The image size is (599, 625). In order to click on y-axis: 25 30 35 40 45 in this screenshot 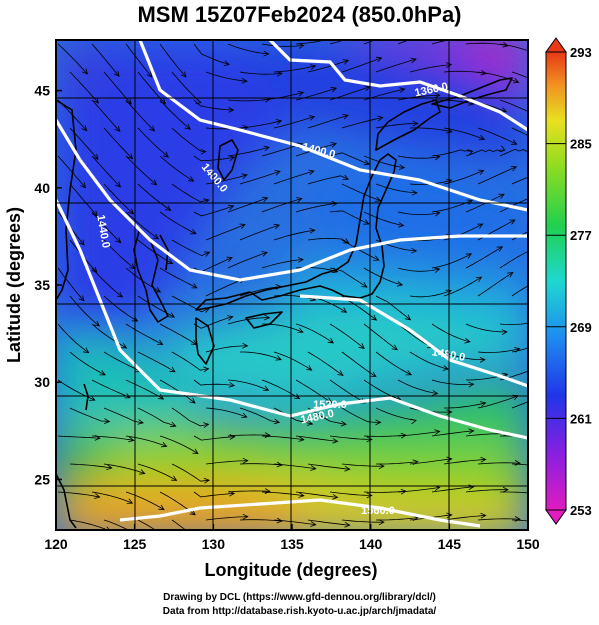, I will do `click(48, 285)`.